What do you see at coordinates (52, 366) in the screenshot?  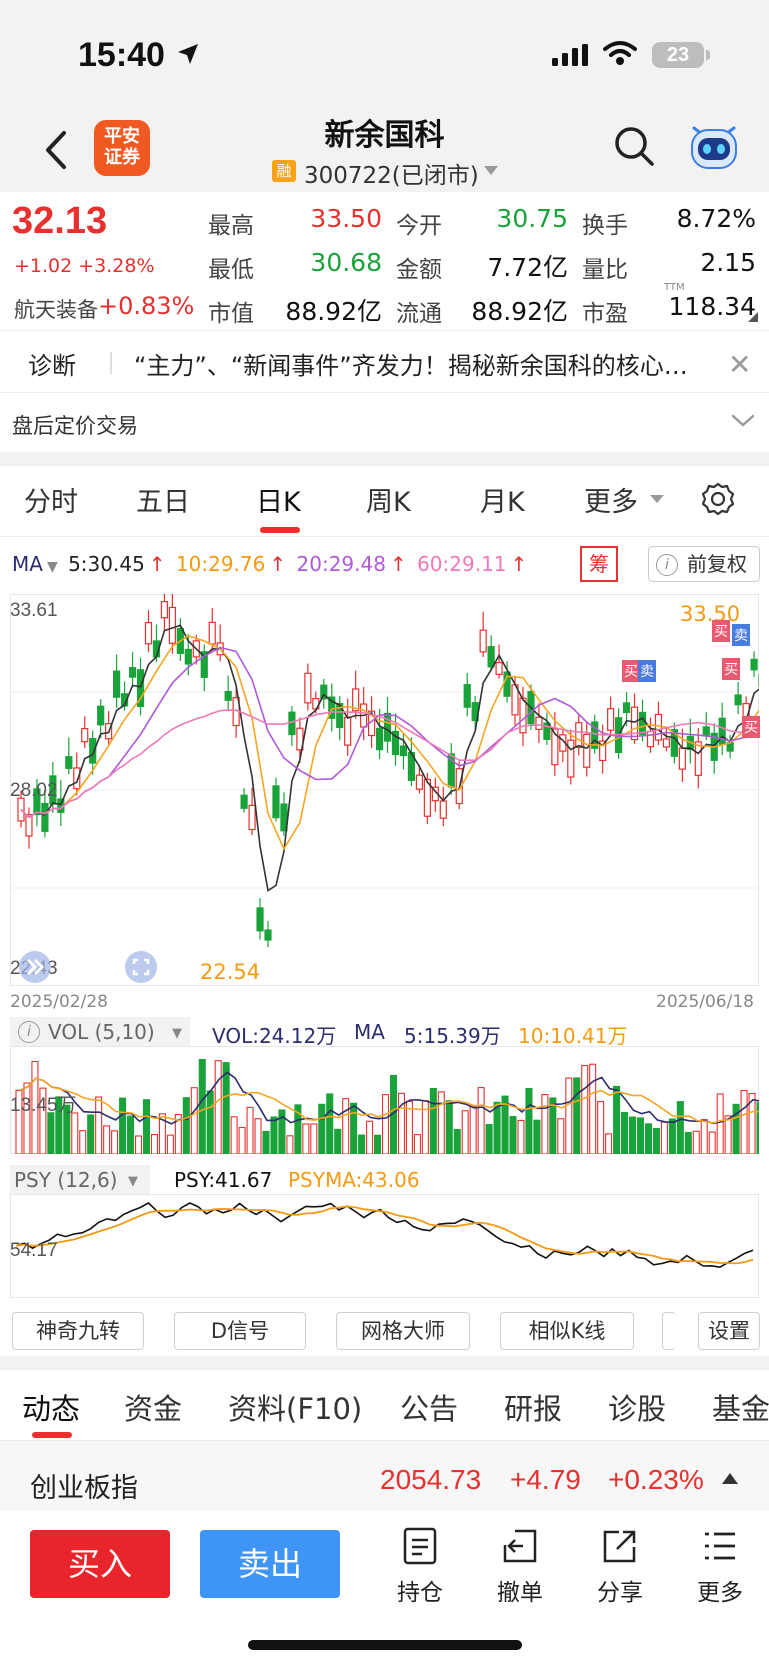 I see `diagnosis-label: 诊断` at bounding box center [52, 366].